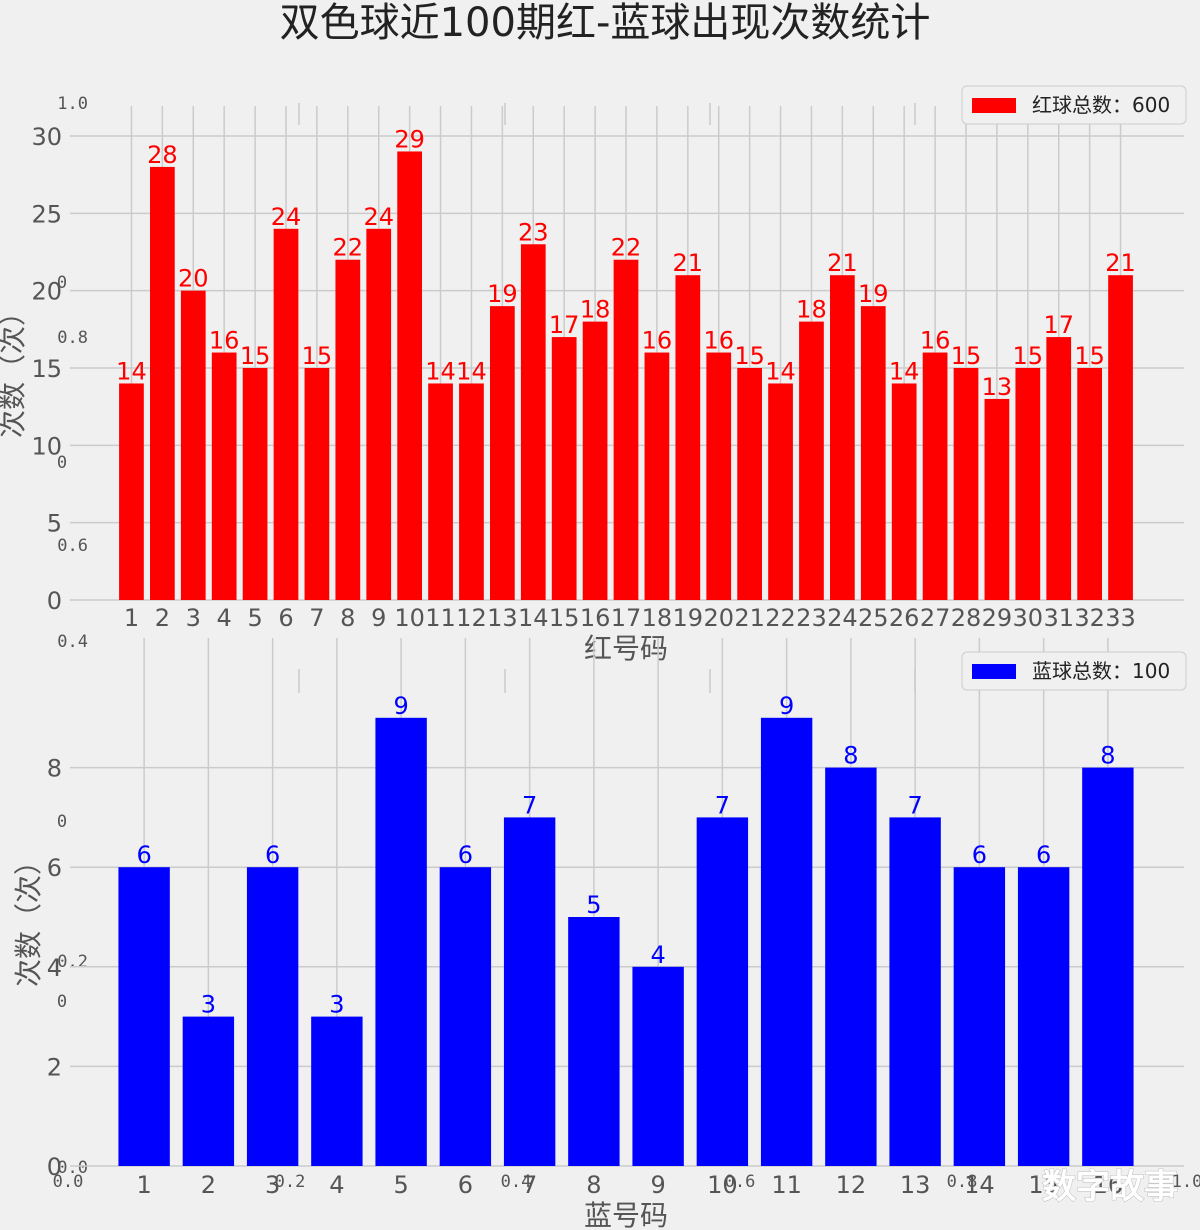 The width and height of the screenshot is (1200, 1230). What do you see at coordinates (54, 968) in the screenshot?
I see `ytick-label: 4` at bounding box center [54, 968].